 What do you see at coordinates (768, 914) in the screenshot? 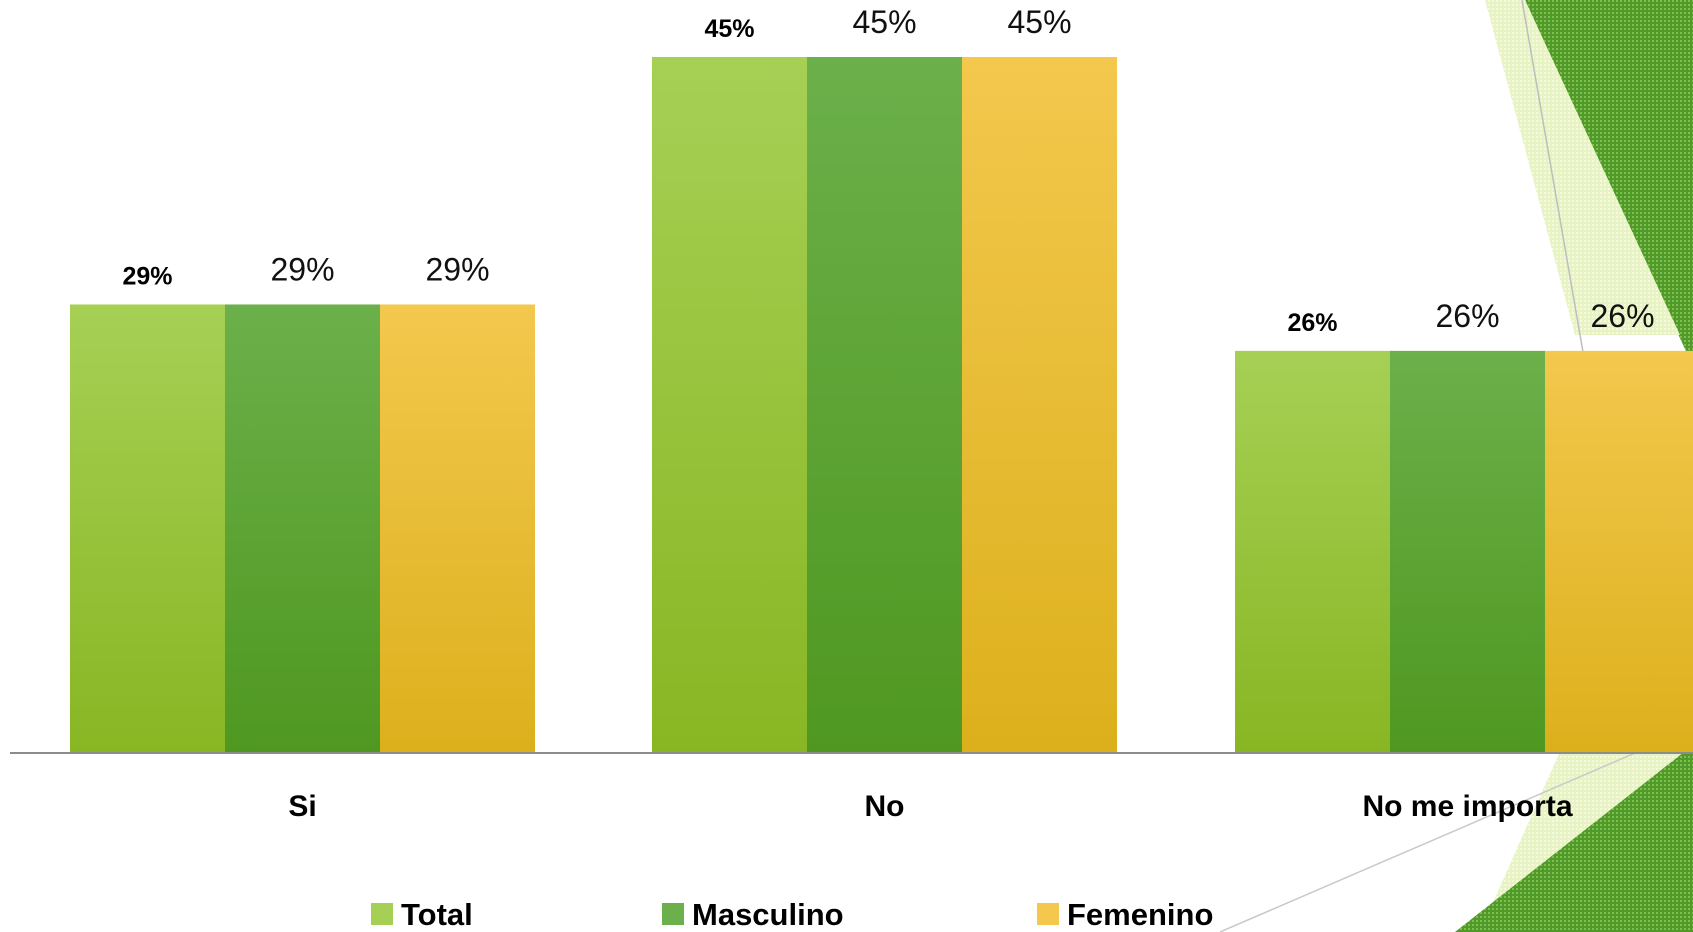
I see `legend-label-masculino: Masculino` at bounding box center [768, 914].